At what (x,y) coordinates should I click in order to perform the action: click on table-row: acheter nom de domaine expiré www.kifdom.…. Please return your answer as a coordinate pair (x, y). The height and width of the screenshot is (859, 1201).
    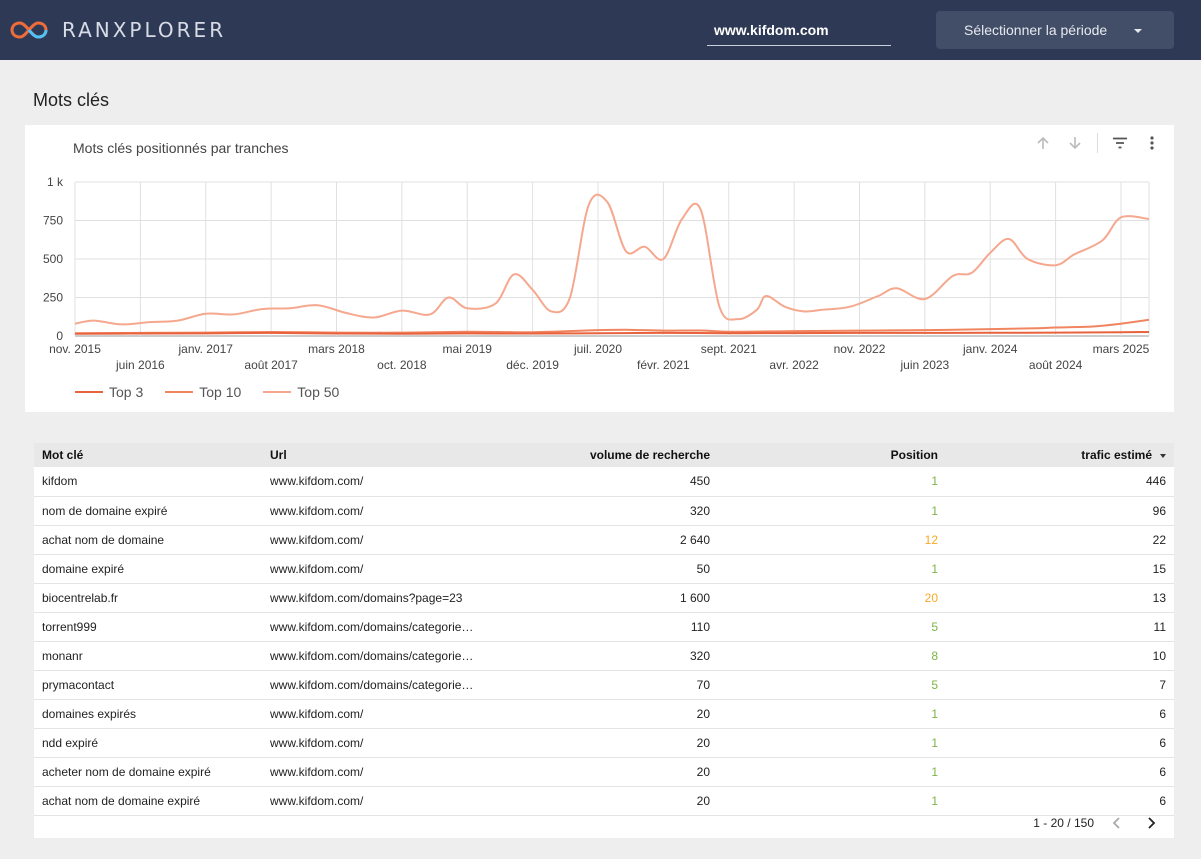
    Looking at the image, I should click on (604, 771).